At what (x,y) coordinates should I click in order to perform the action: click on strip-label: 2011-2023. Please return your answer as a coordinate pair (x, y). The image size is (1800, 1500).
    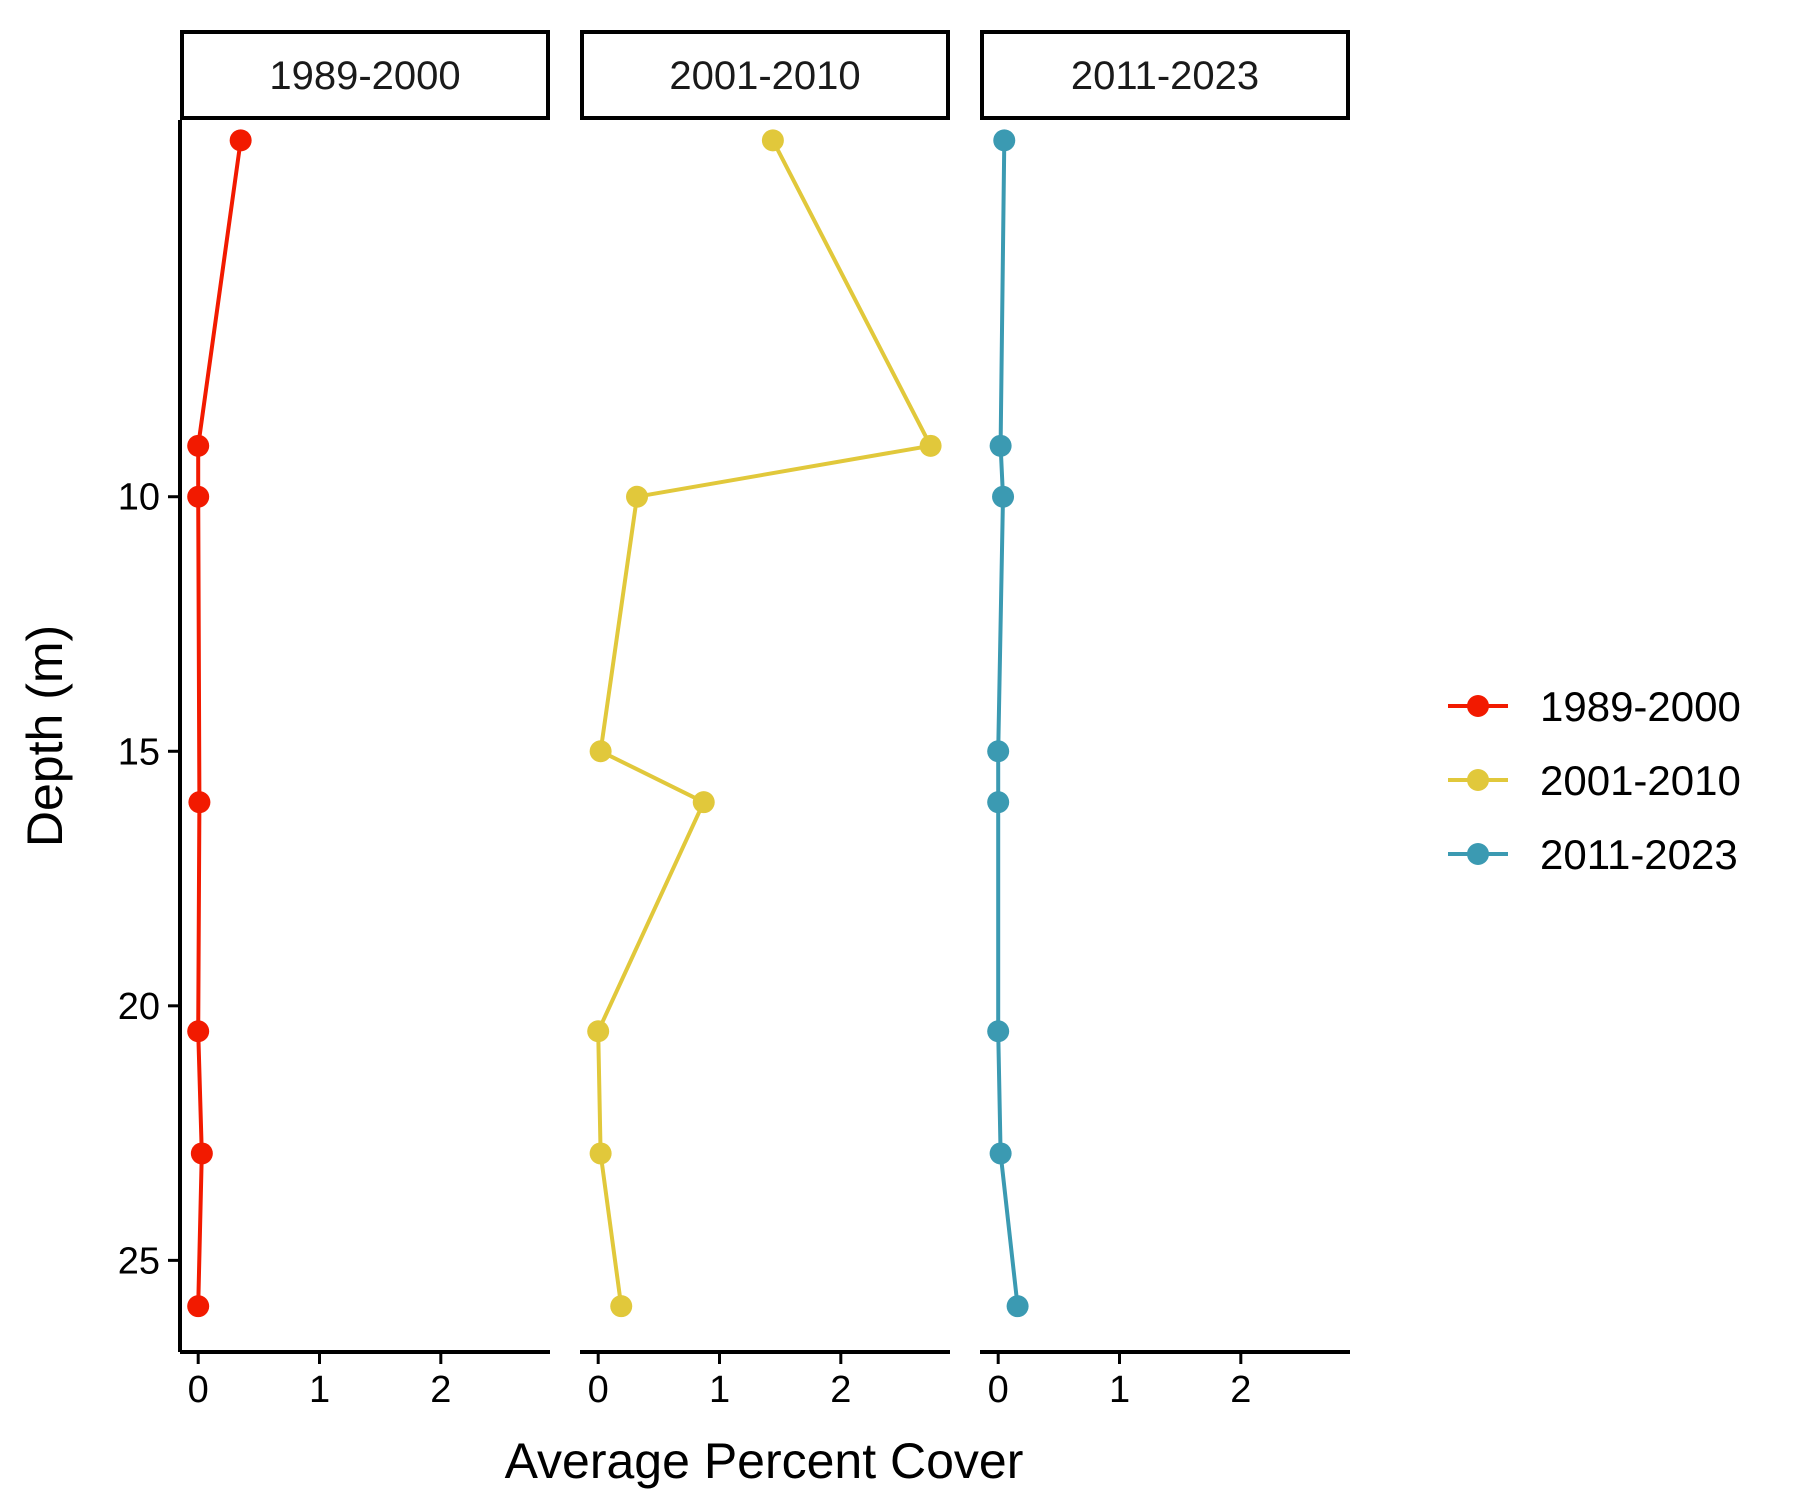
    Looking at the image, I should click on (1165, 76).